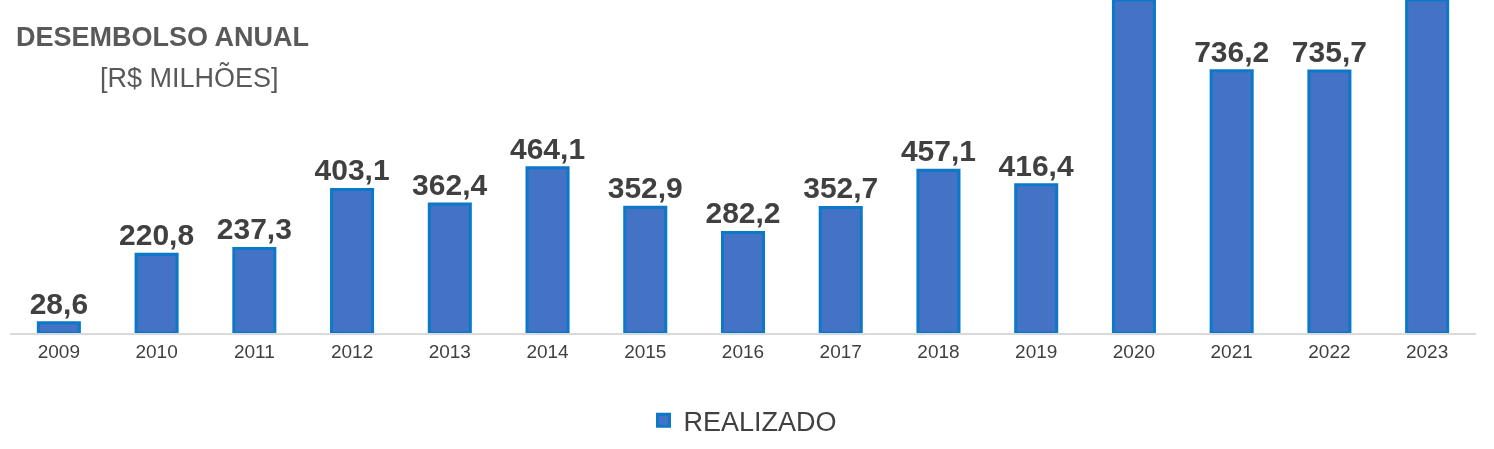 The height and width of the screenshot is (449, 1494). I want to click on text: [R$ MILHÕES], so click(189, 77).